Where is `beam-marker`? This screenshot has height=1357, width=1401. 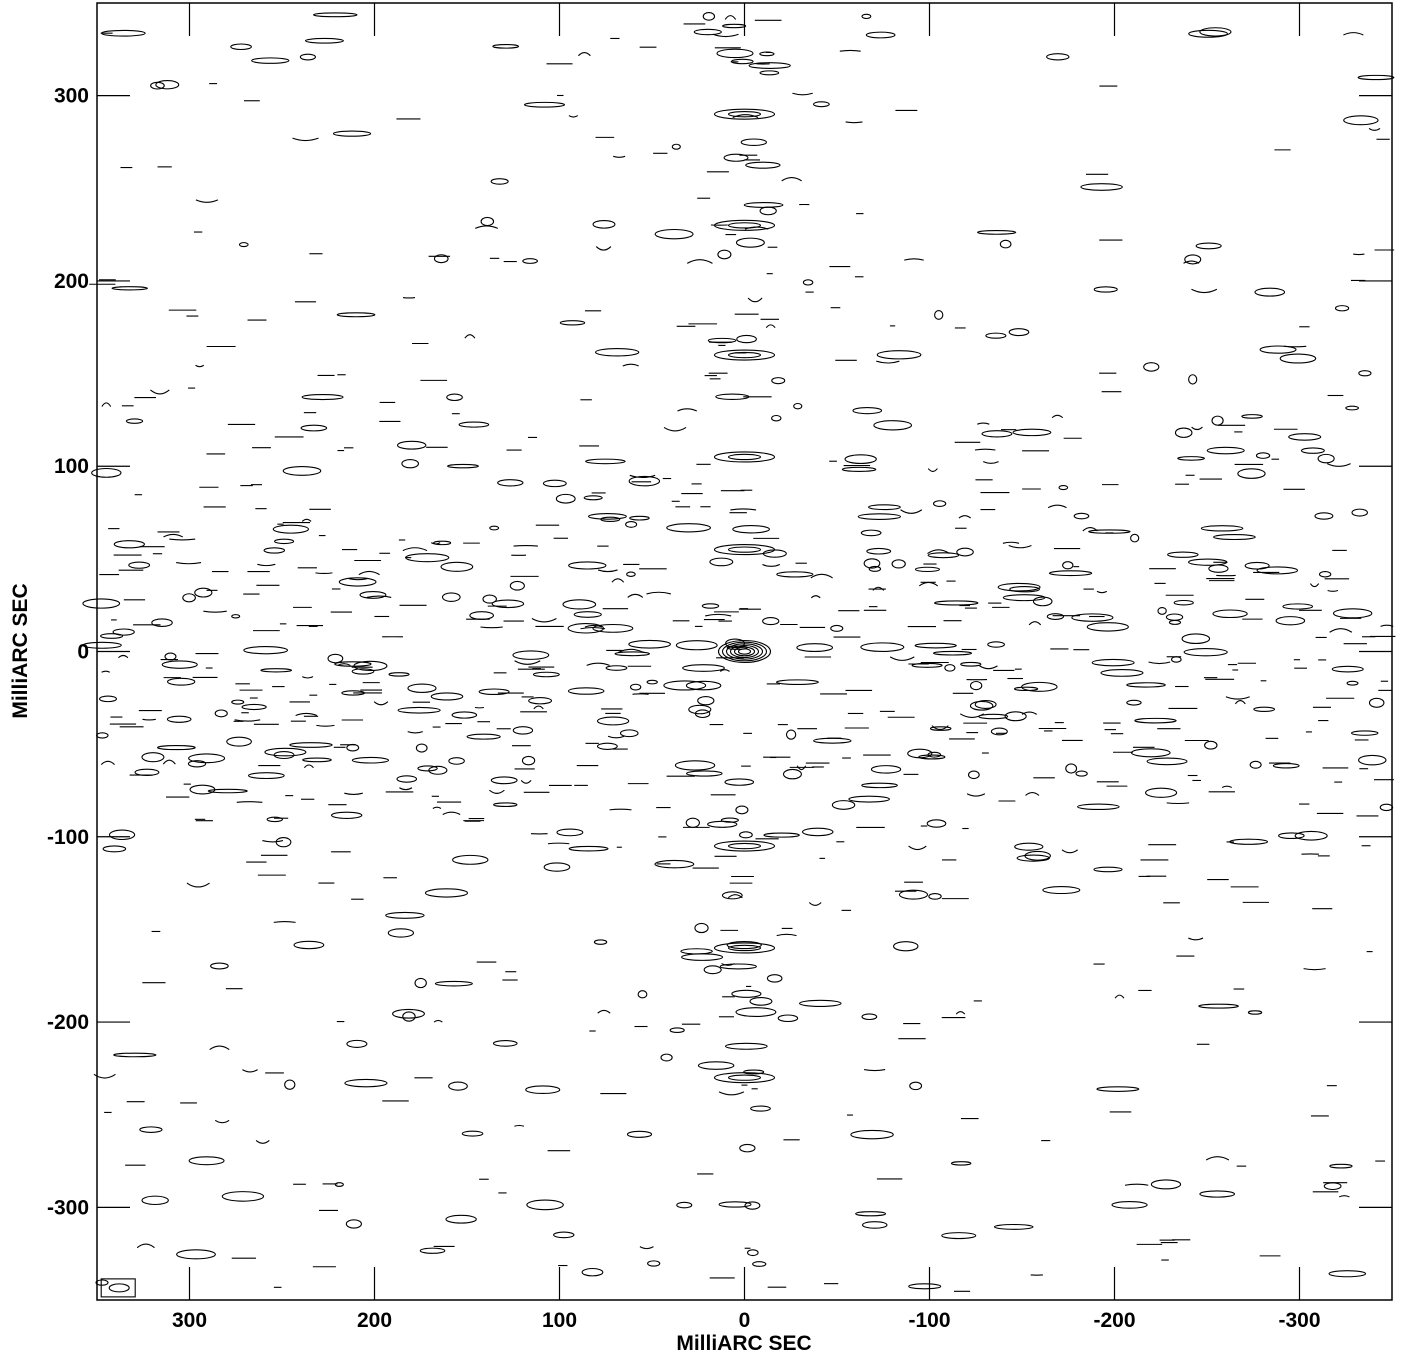 beam-marker is located at coordinates (118, 1288).